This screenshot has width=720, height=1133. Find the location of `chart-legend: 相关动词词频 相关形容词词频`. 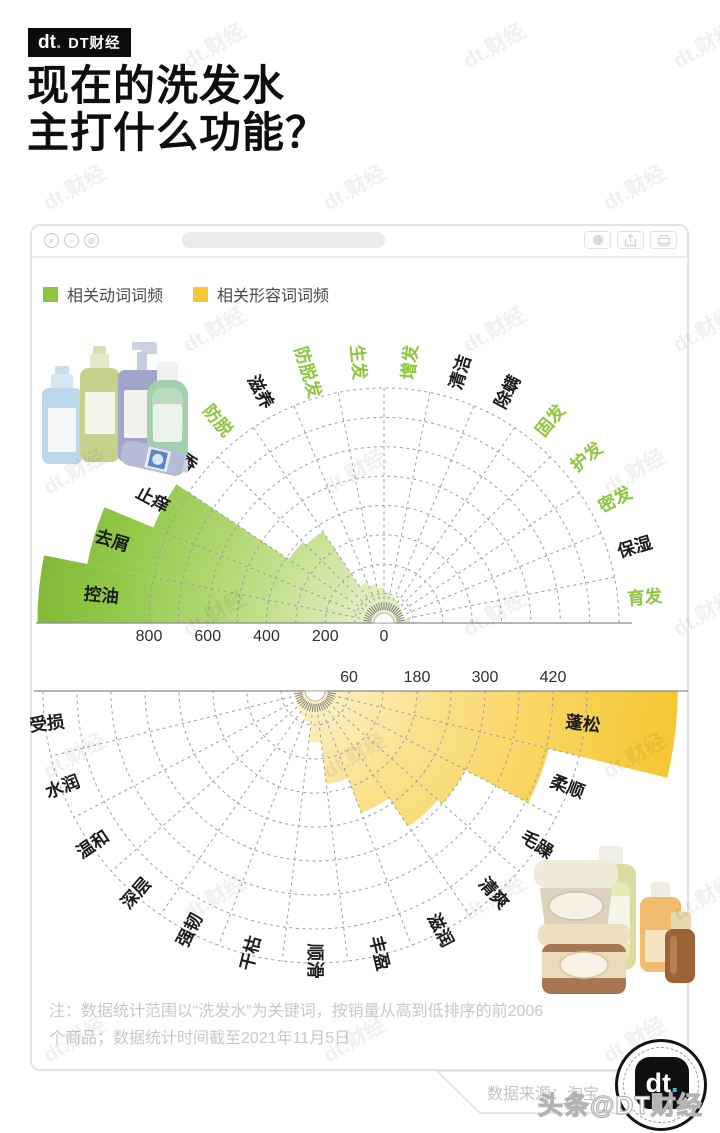

chart-legend: 相关动词词频 相关形容词词频 is located at coordinates (186, 294).